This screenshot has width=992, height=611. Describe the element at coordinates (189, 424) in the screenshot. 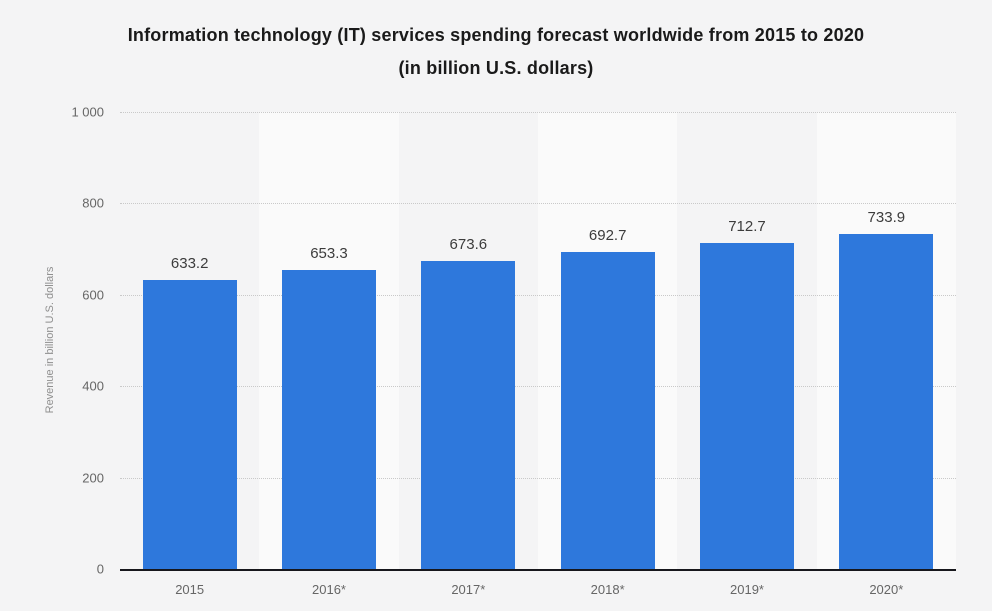

I see `bar-2015` at that location.